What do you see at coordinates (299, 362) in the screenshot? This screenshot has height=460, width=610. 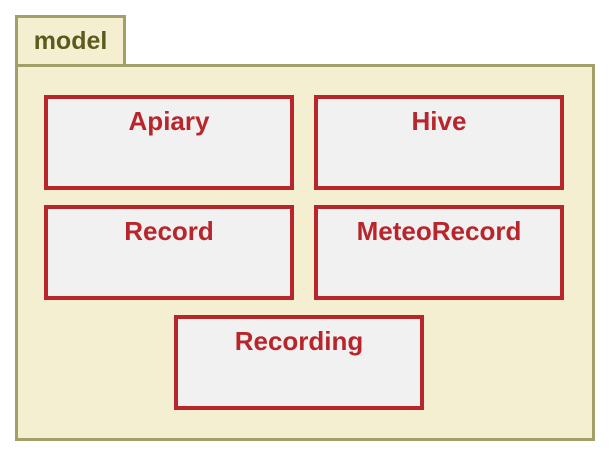 I see `class-recording: Recording` at bounding box center [299, 362].